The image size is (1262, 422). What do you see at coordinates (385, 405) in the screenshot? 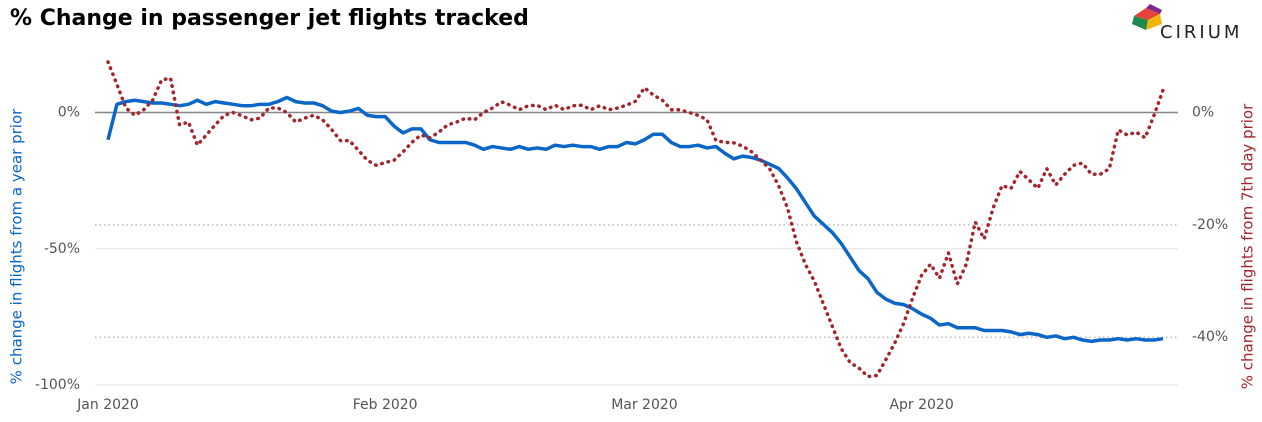
I see `x-tick-label: Feb 2020` at bounding box center [385, 405].